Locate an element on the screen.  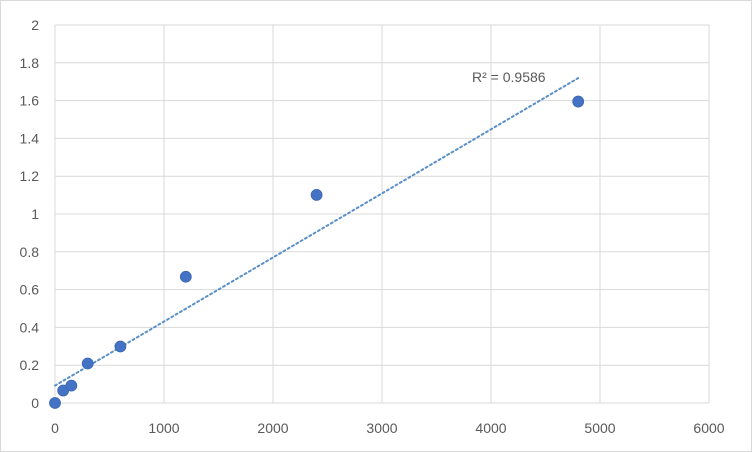
x-tick-label: 6000 is located at coordinates (708, 428).